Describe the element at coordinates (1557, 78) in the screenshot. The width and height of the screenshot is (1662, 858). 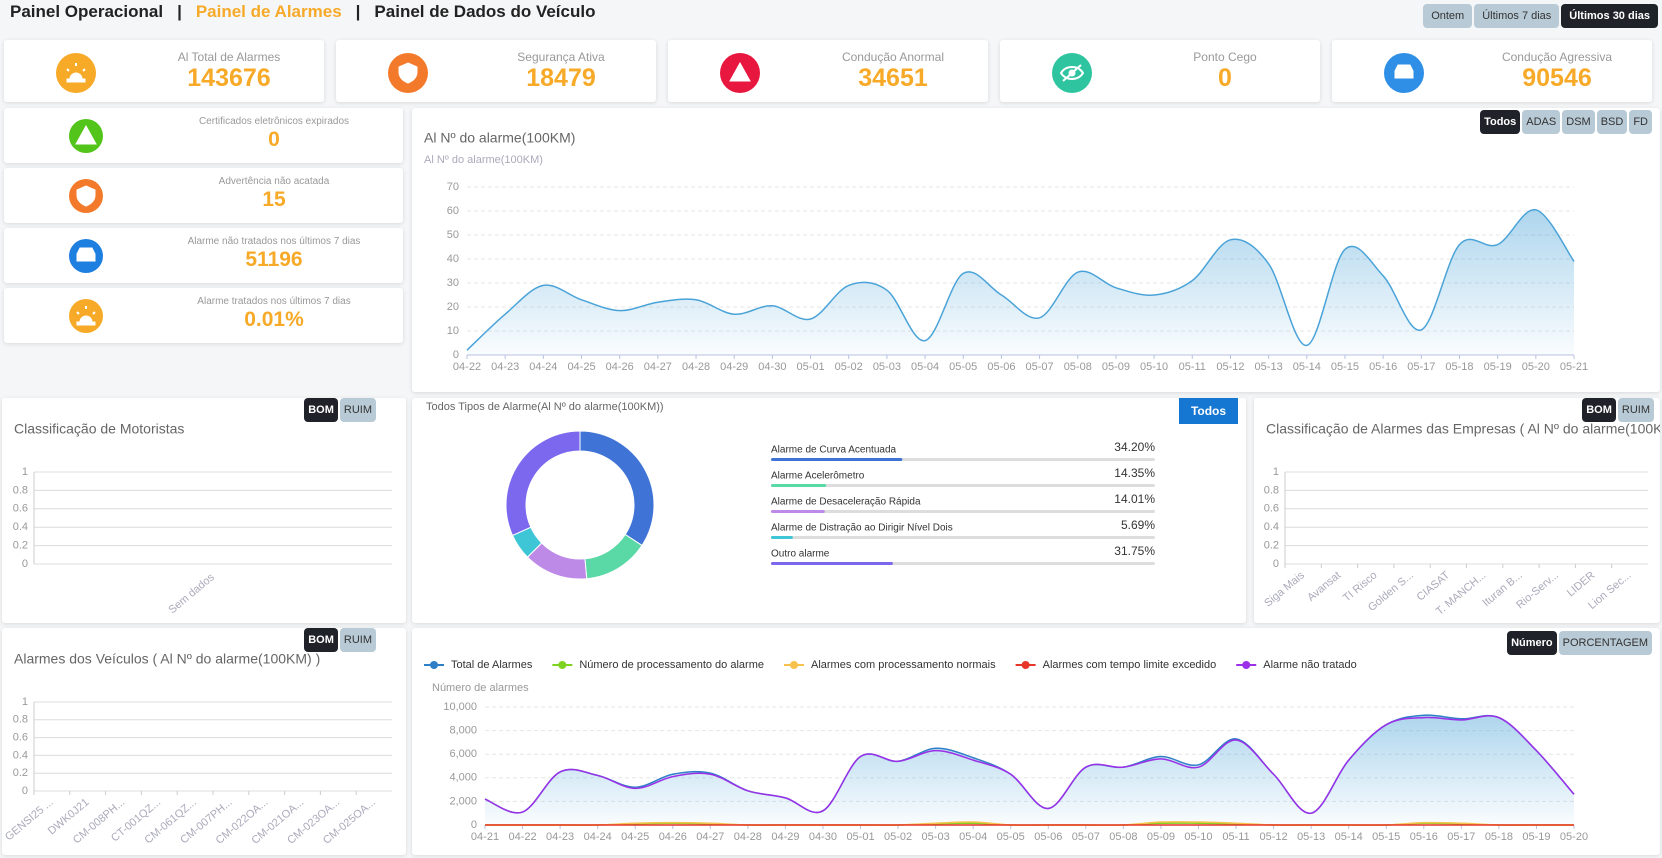
I see `stat-value: 90546` at that location.